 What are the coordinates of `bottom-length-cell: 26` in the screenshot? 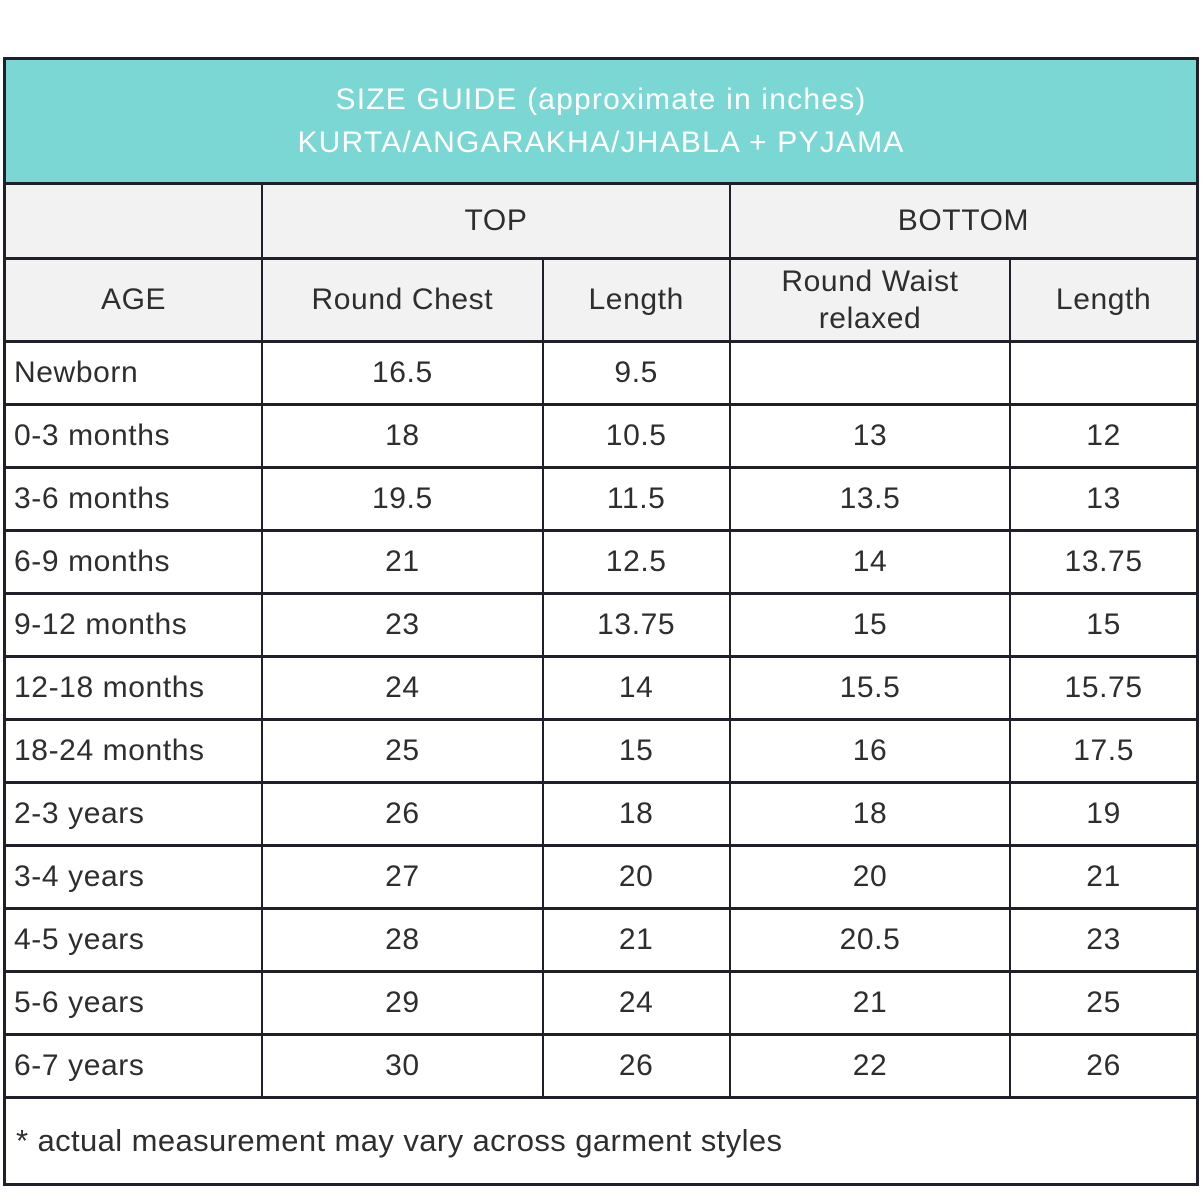 It's located at (1104, 1066).